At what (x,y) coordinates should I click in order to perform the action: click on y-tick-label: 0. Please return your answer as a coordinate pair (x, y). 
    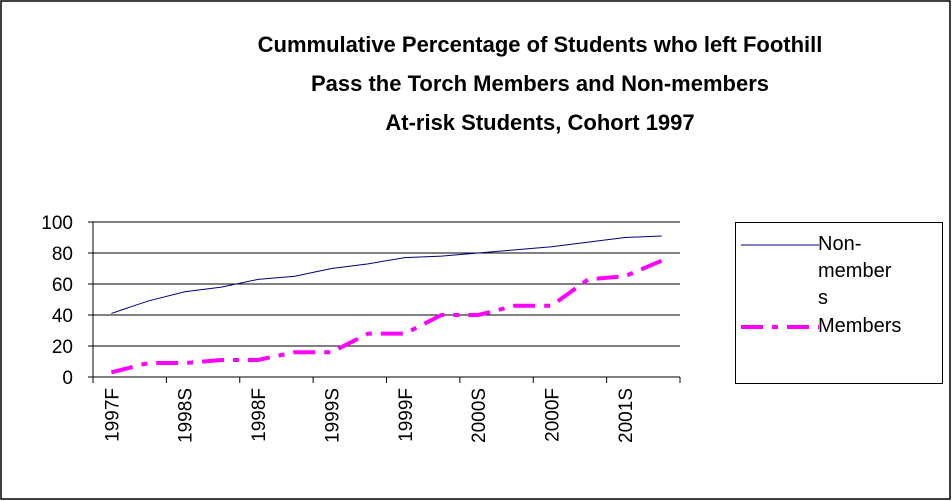
    Looking at the image, I should click on (67, 378).